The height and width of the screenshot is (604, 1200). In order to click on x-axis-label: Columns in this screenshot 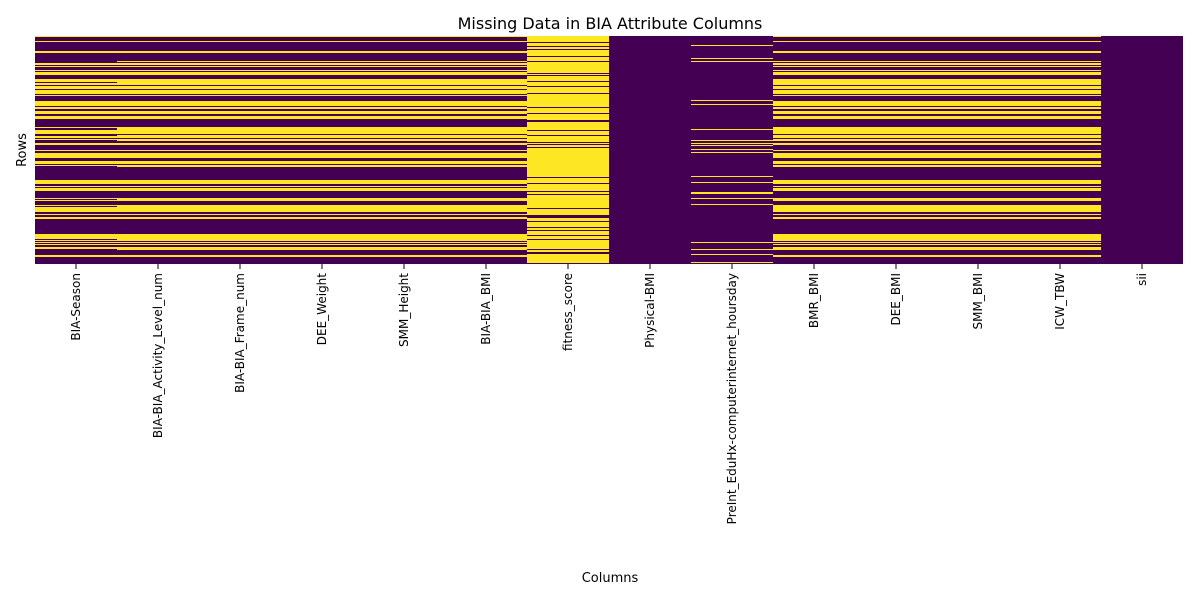, I will do `click(610, 578)`.